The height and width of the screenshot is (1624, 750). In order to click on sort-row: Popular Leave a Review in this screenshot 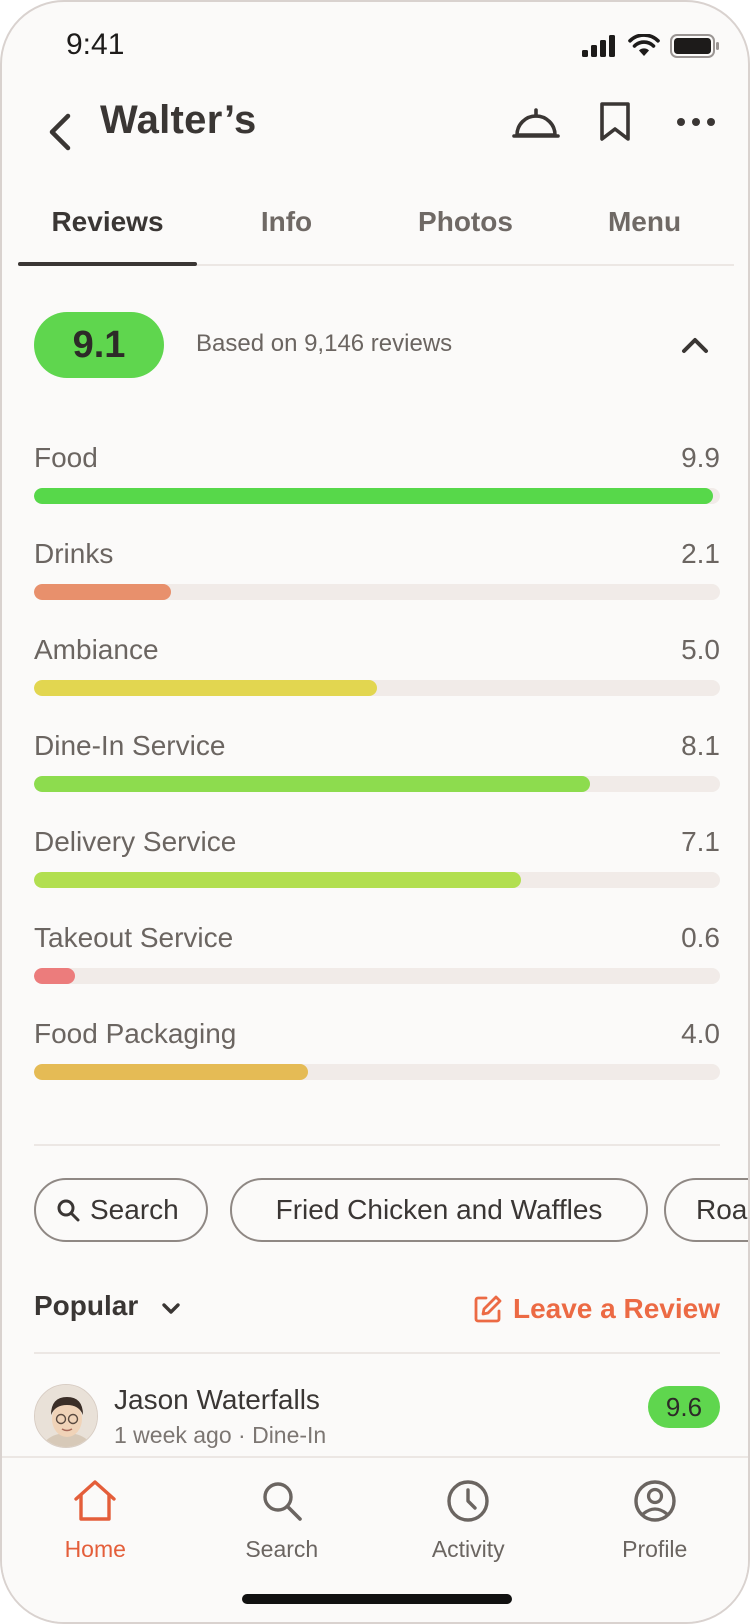, I will do `click(377, 1309)`.